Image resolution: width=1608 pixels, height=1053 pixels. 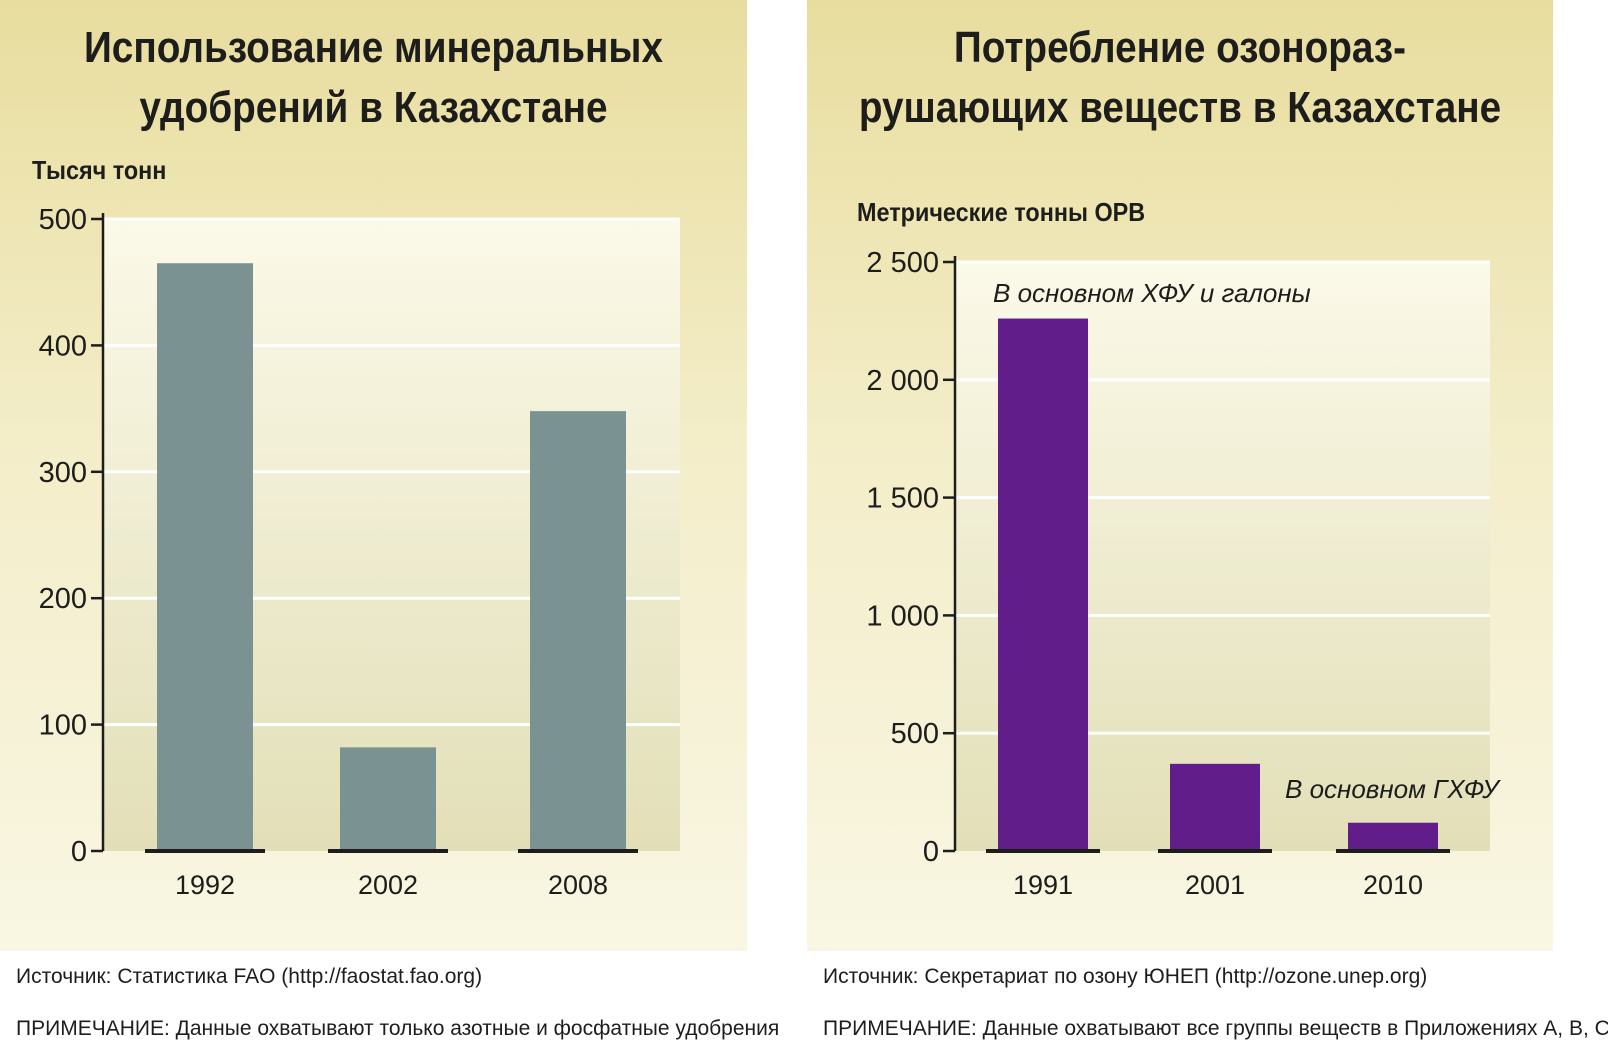 What do you see at coordinates (578, 885) in the screenshot?
I see `fertilizer-x-label-2008: 2008` at bounding box center [578, 885].